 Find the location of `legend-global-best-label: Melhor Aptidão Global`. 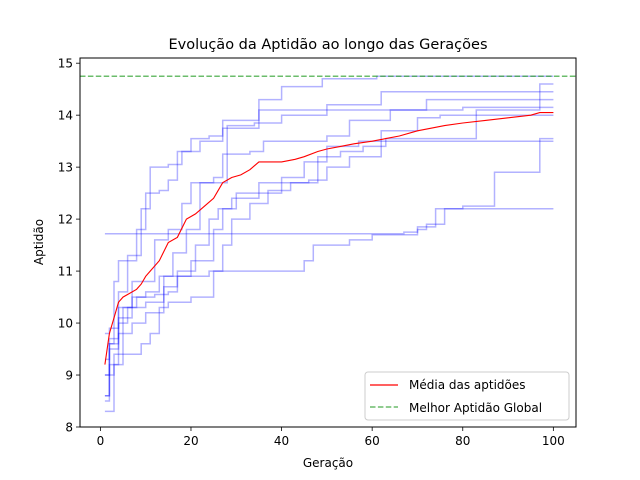

legend-global-best-label: Melhor Aptidão Global is located at coordinates (475, 408).